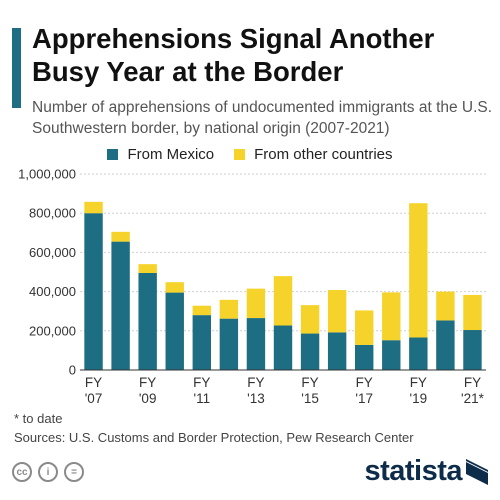 This screenshot has width=500, height=500. Describe the element at coordinates (74, 472) in the screenshot. I see `nd-icon: =` at that location.